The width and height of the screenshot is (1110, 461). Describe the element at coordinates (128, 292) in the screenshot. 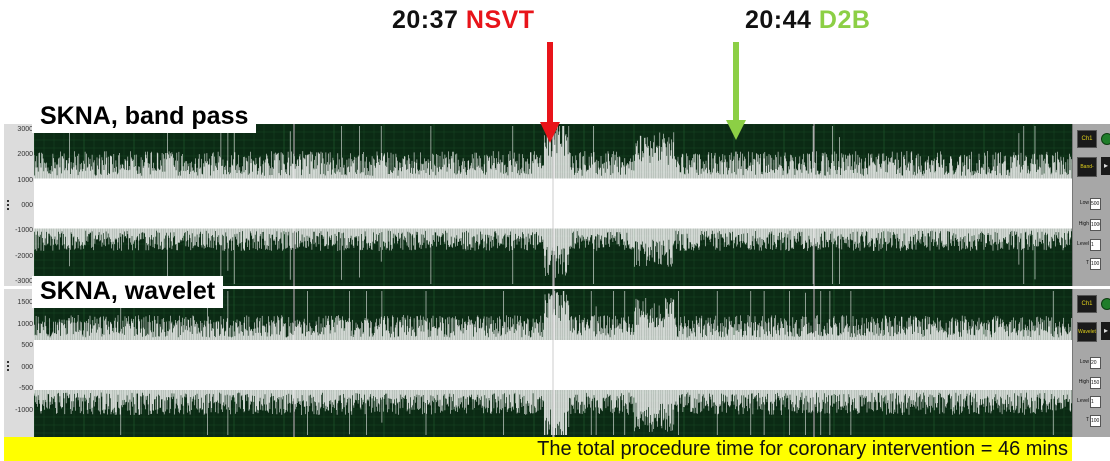

I see `wavelet-title: SKNA, wavelet` at that location.